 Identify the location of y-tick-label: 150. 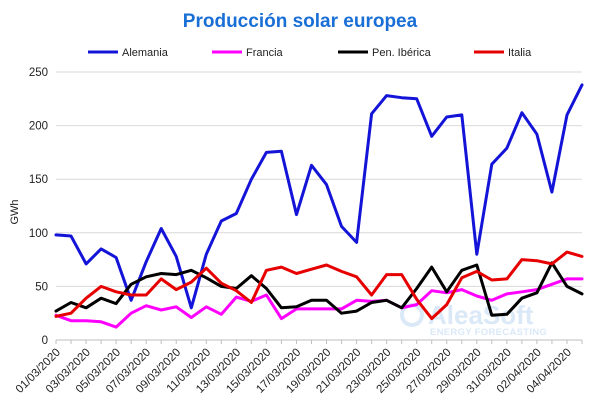
(38, 180).